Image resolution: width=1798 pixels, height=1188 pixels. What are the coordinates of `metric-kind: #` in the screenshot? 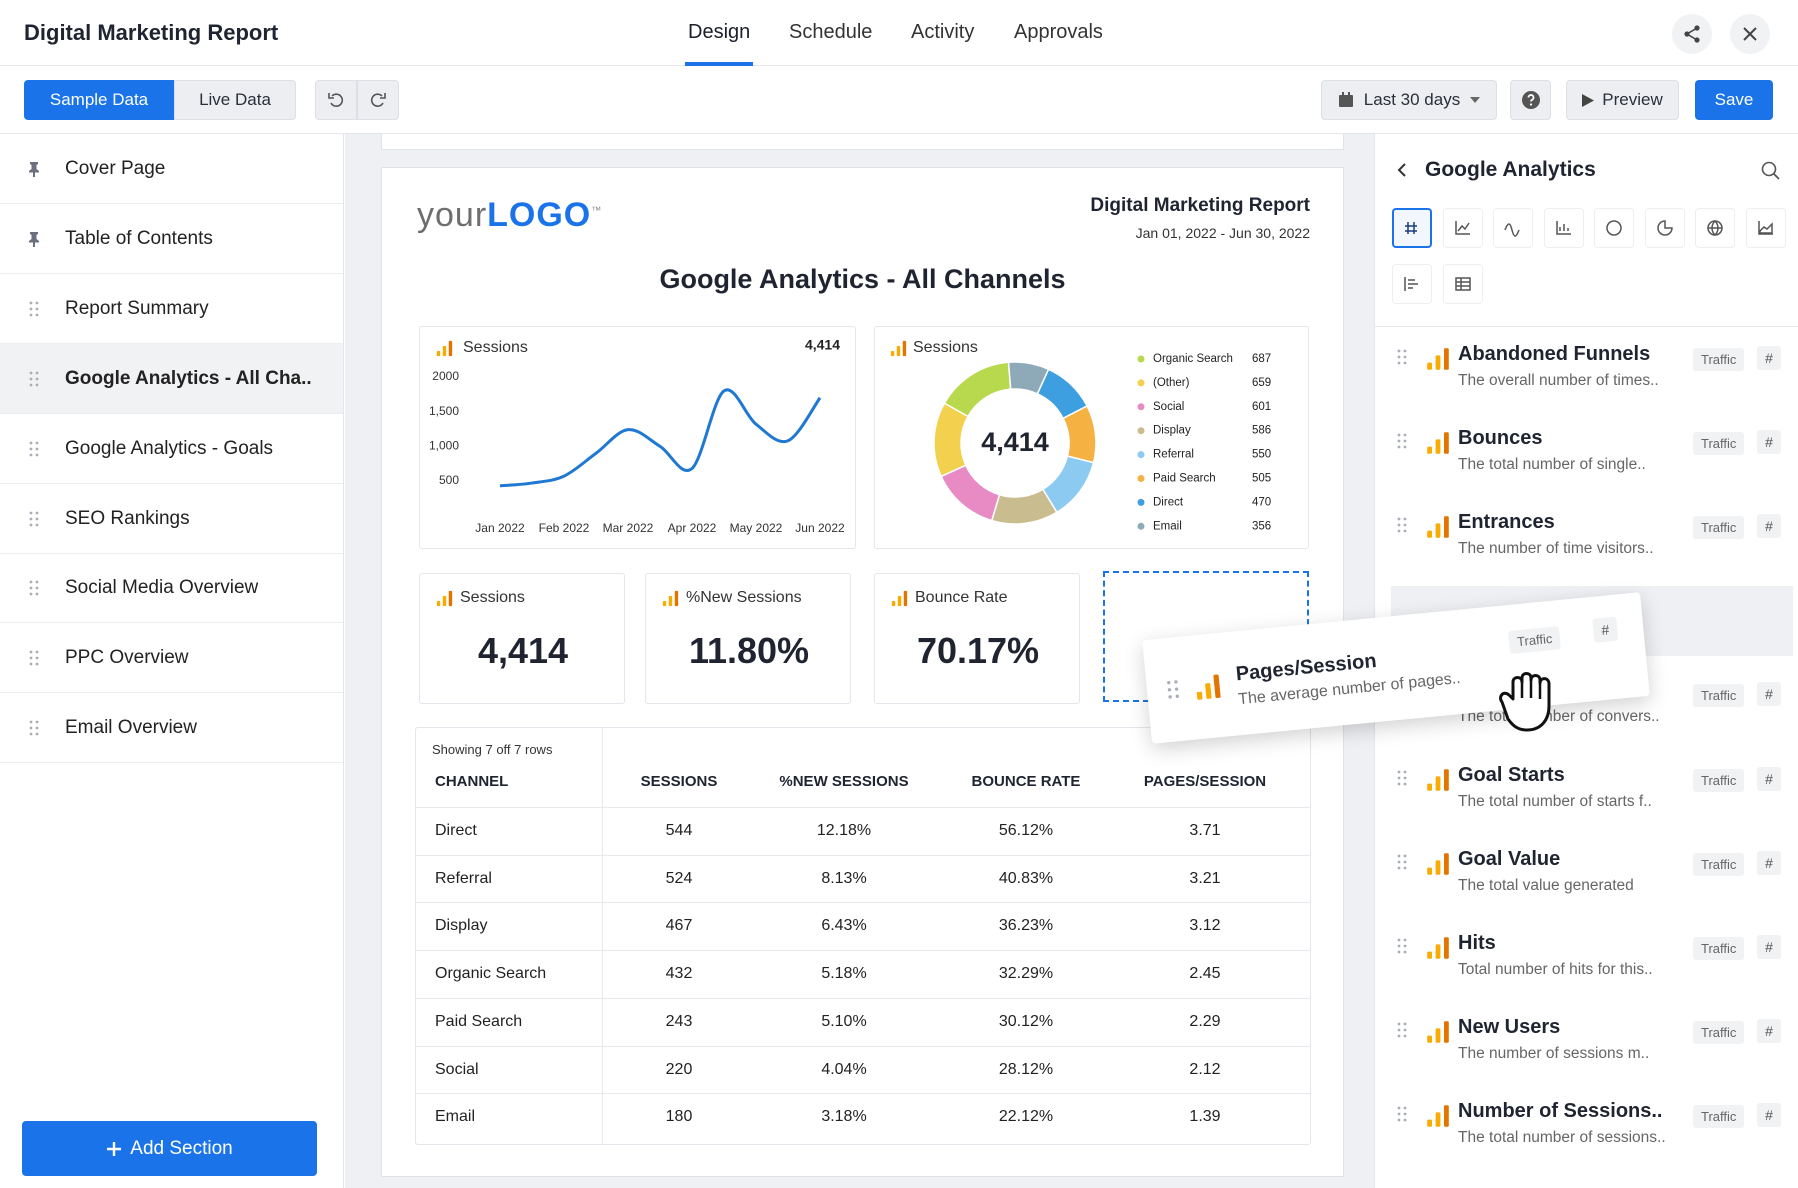 It's located at (1769, 358).